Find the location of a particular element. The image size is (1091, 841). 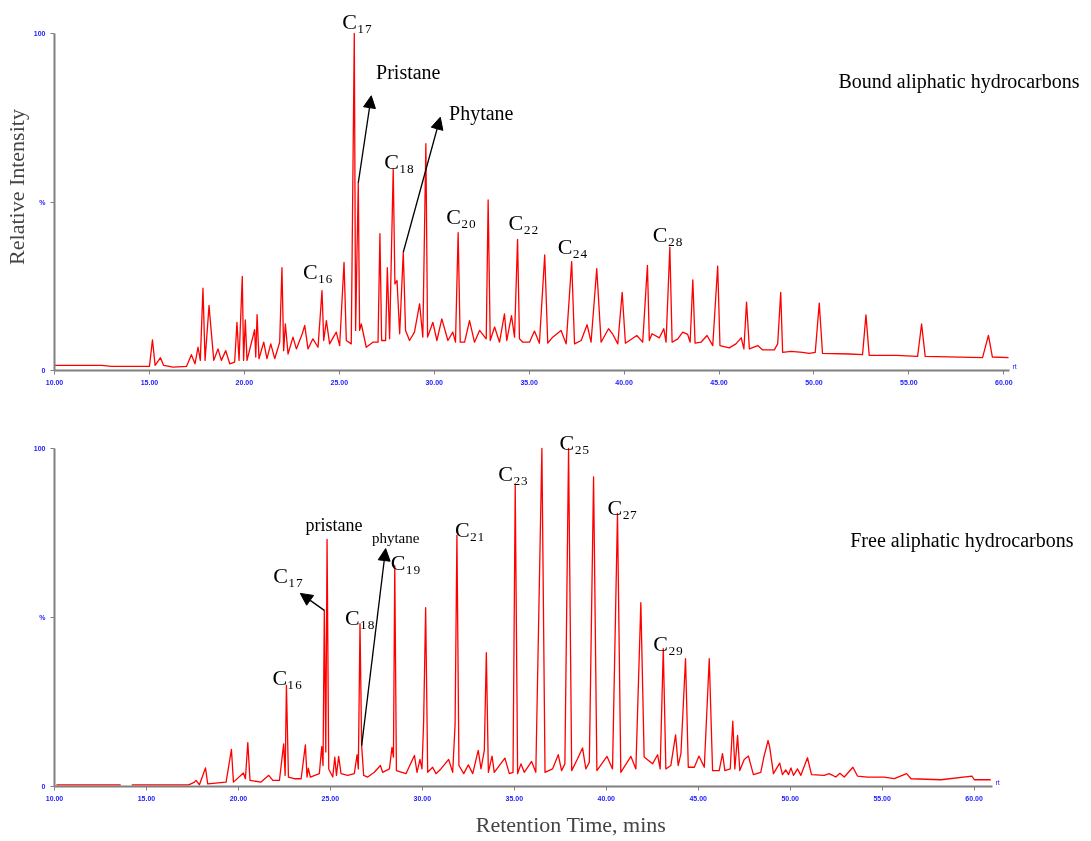

text: Bound aliphatic hydrocarbons is located at coordinates (959, 81).